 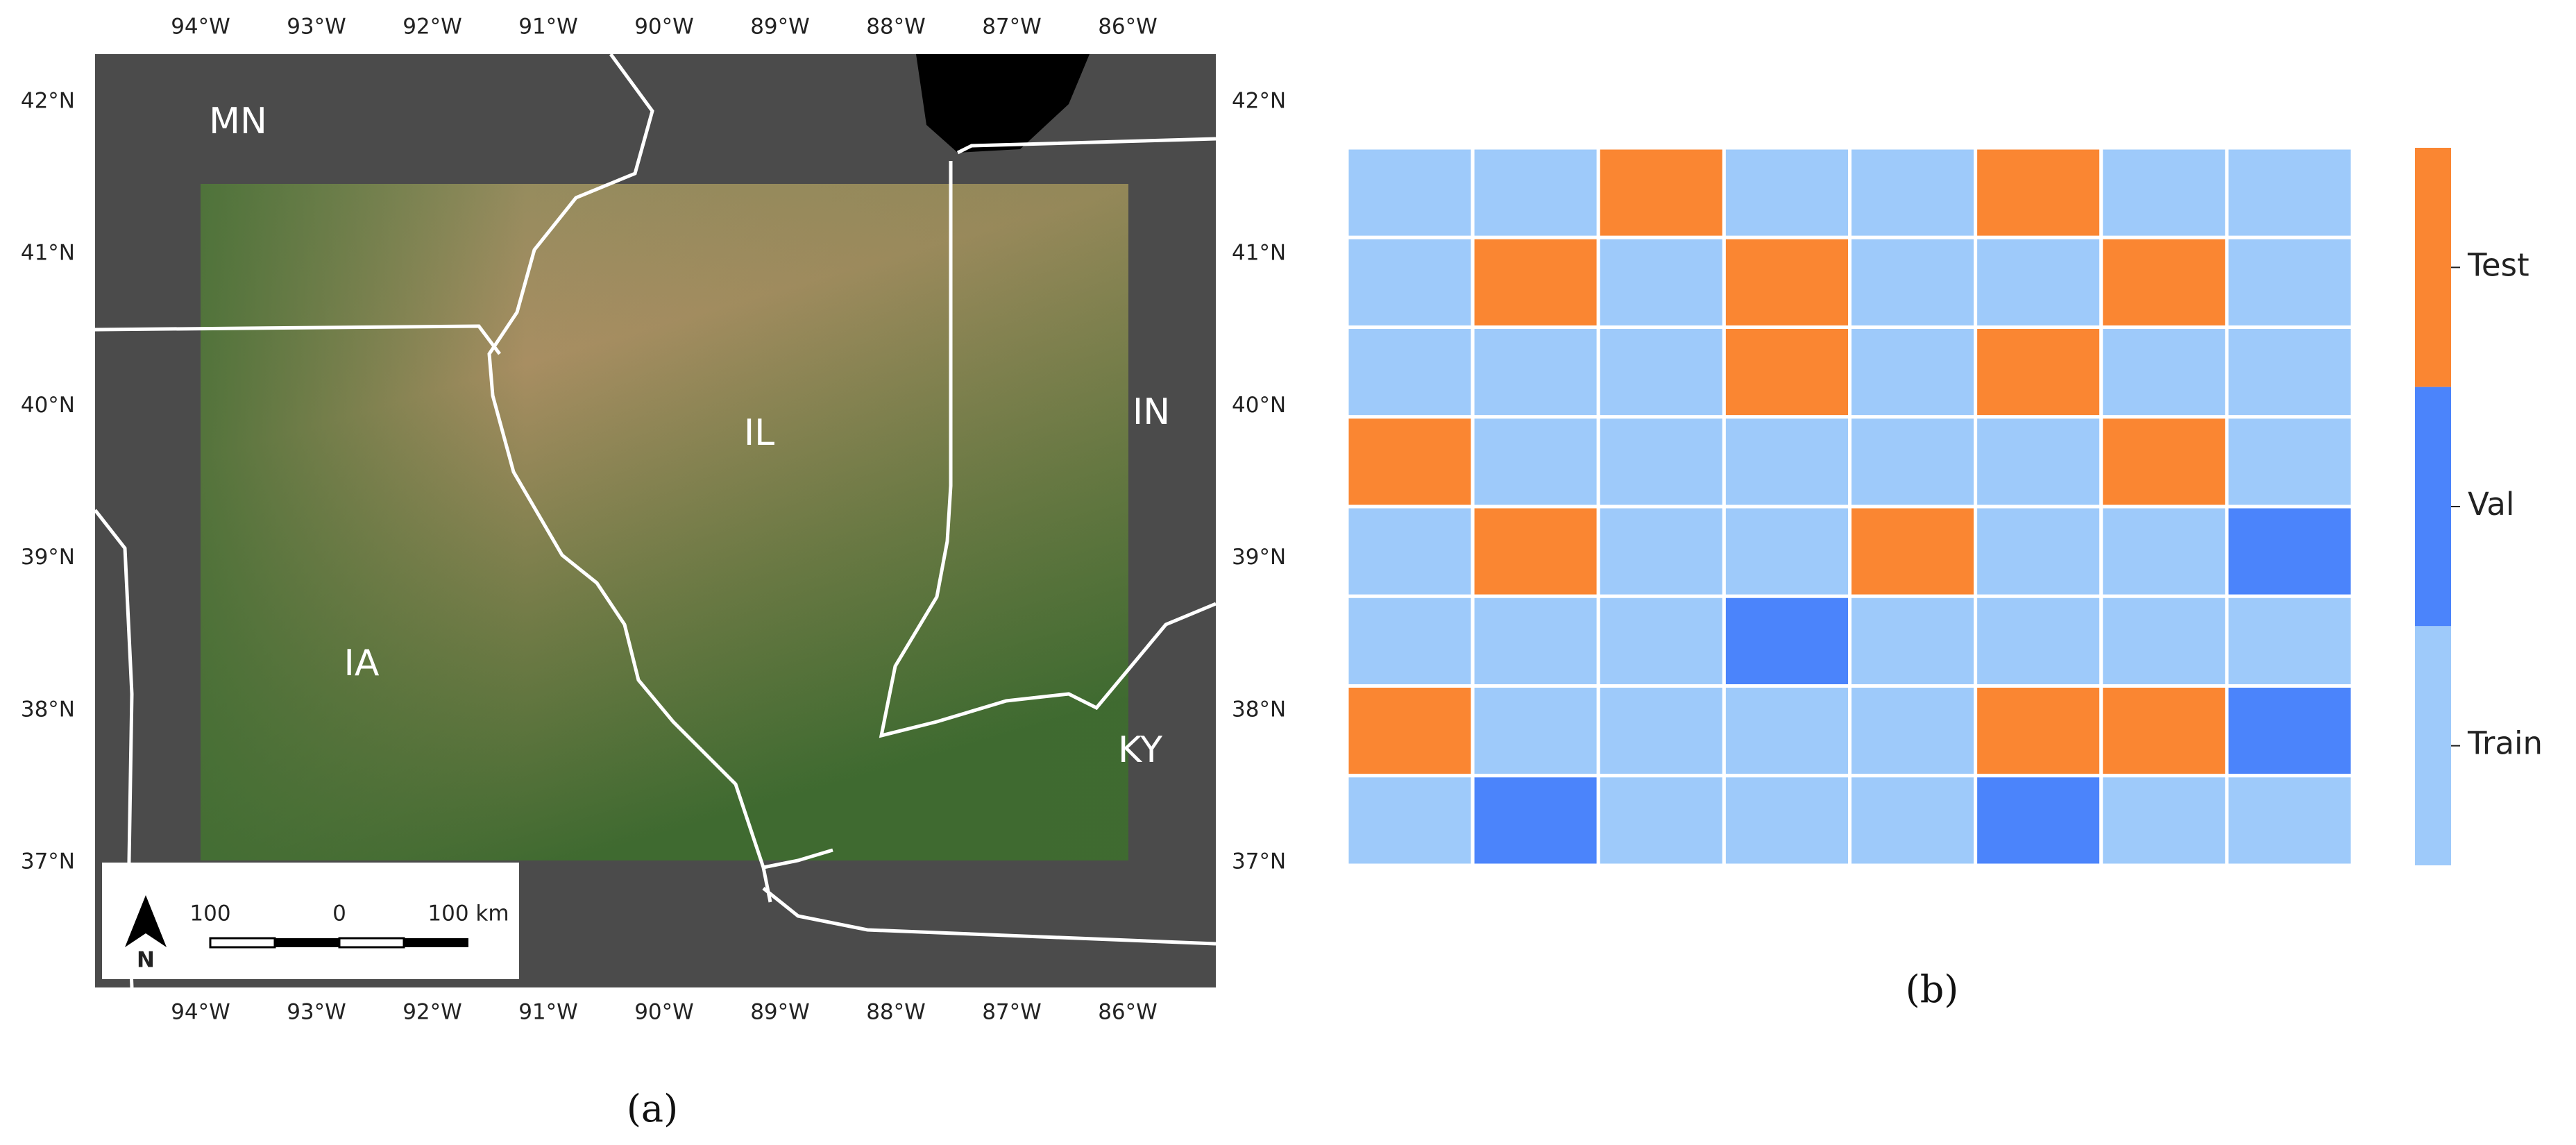 What do you see at coordinates (2505, 743) in the screenshot?
I see `legend-label: Train` at bounding box center [2505, 743].